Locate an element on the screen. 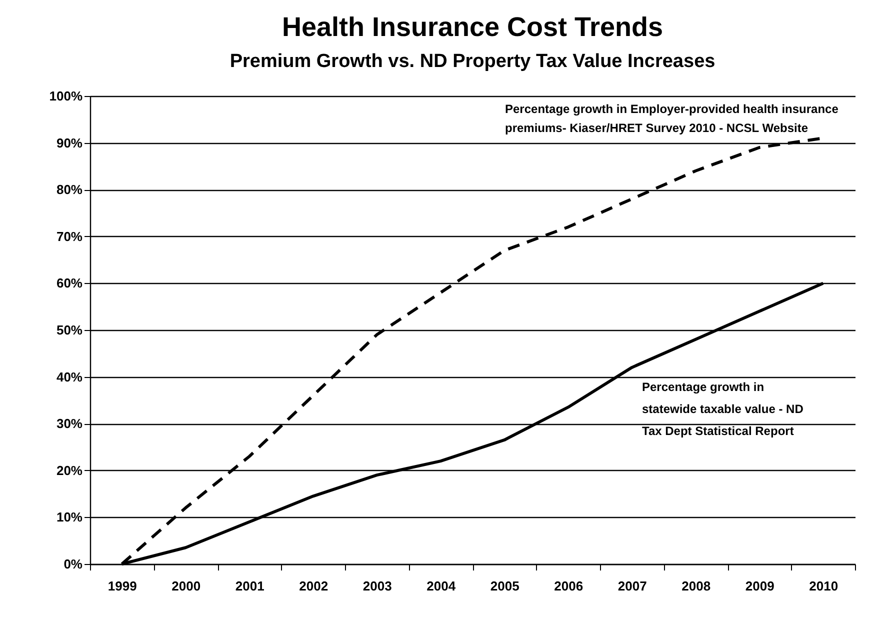 The height and width of the screenshot is (623, 882). y-tick-label: 30% is located at coordinates (69, 424).